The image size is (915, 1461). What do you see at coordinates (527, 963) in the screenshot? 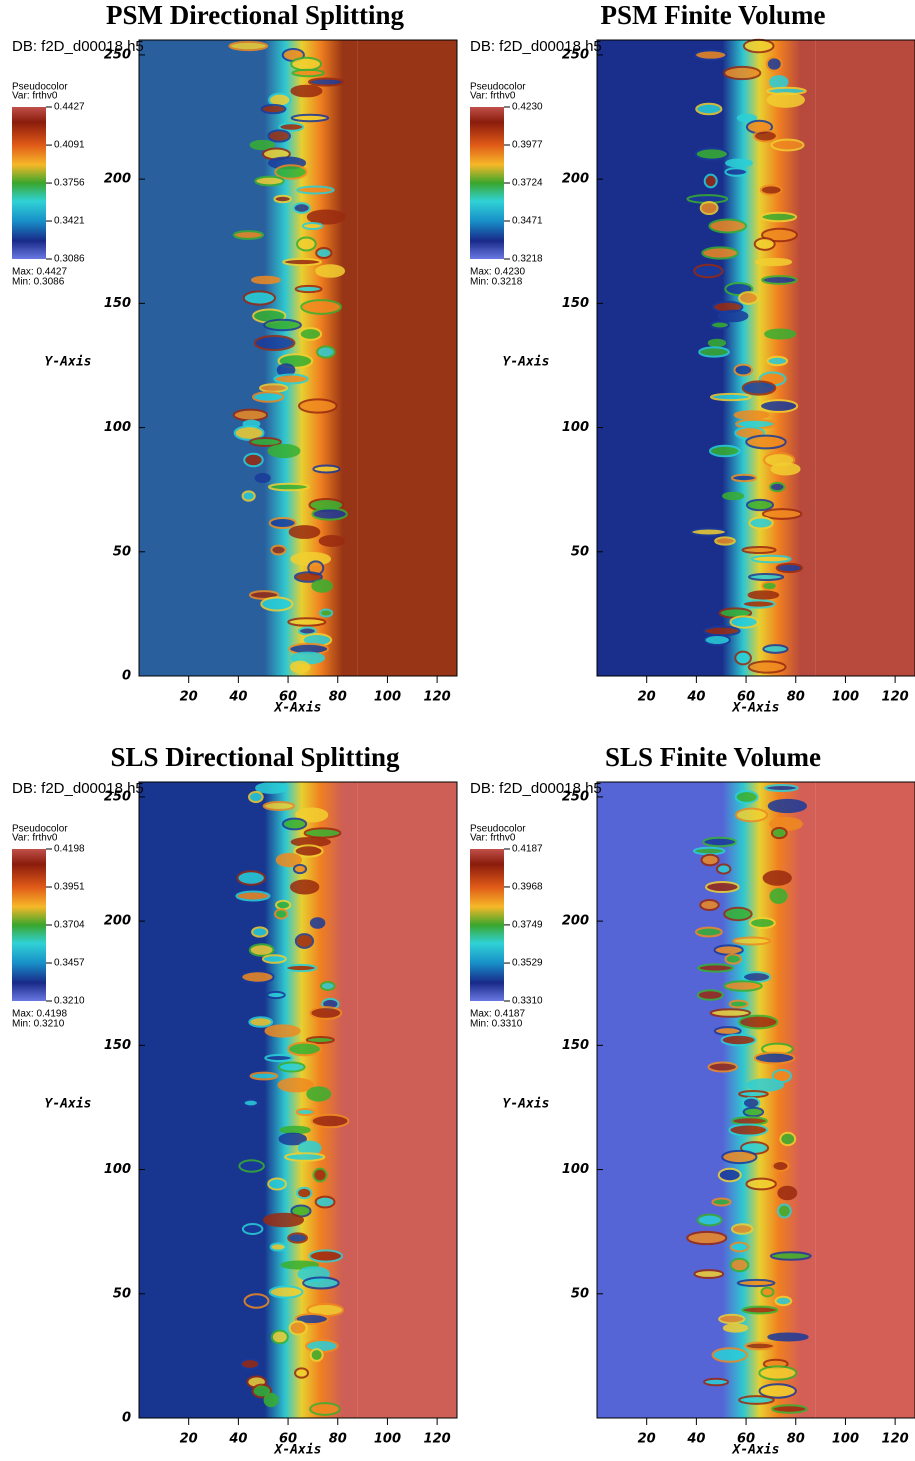
I see `colorbar-label: 0.3529` at bounding box center [527, 963].